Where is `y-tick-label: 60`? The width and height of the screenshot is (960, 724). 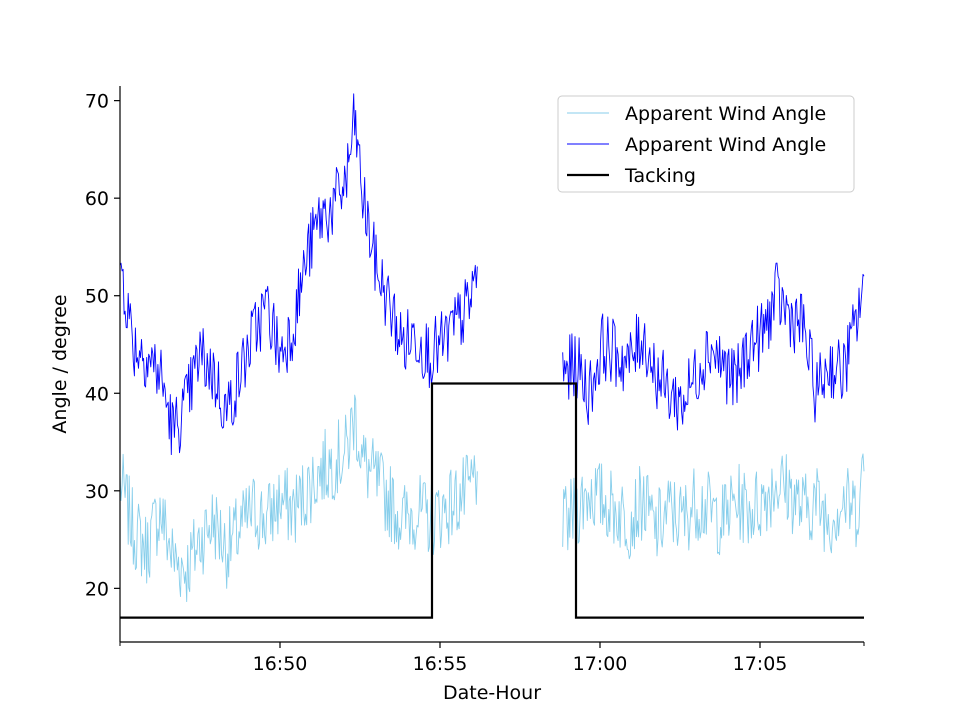 y-tick-label: 60 is located at coordinates (97, 199).